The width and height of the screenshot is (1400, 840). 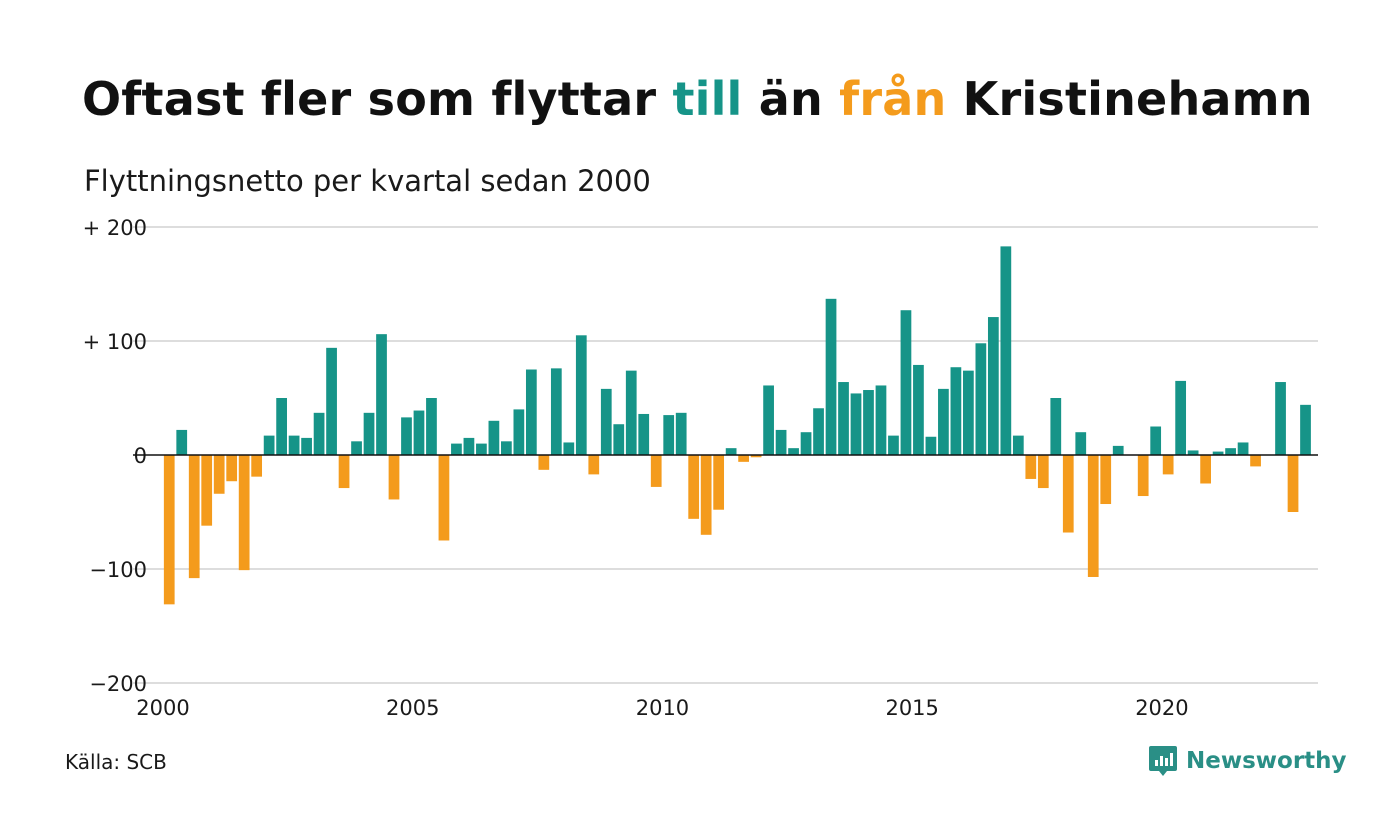 What do you see at coordinates (1129, 99) in the screenshot?
I see `title-part-3: Kristinehamn` at bounding box center [1129, 99].